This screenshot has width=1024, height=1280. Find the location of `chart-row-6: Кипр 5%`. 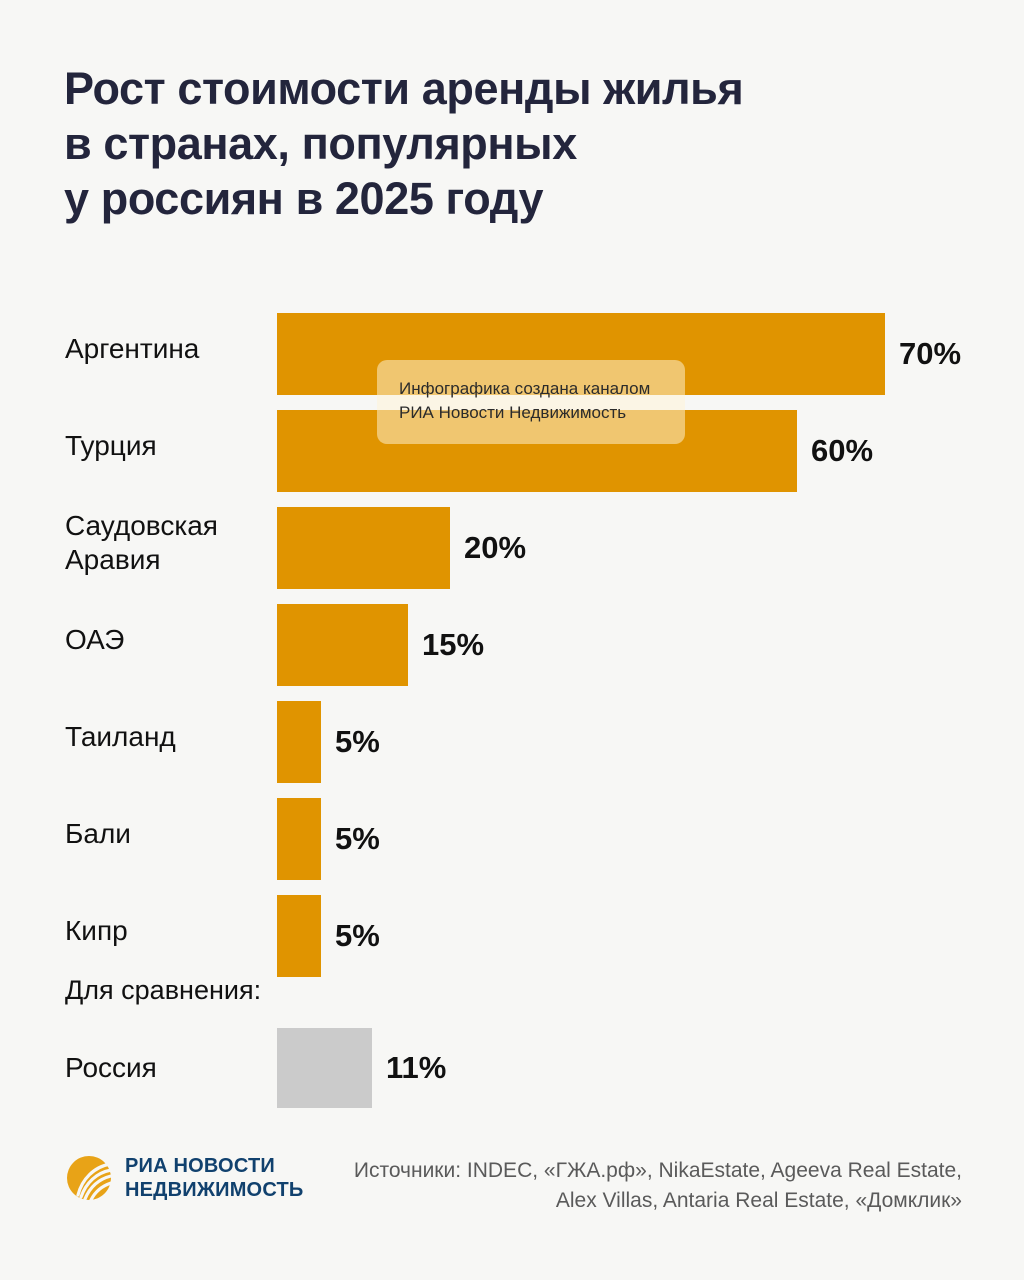

chart-row-6: Кипр 5% is located at coordinates (512, 930).